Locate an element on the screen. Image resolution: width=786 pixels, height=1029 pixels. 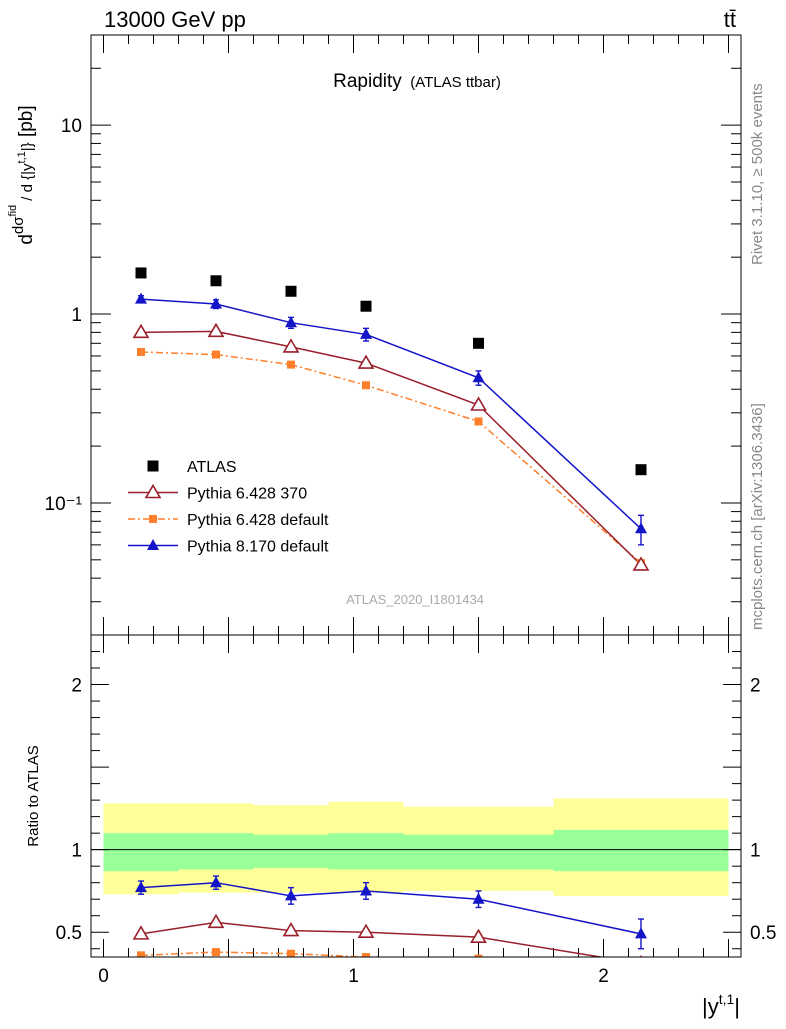
ratio-y-tick-label: 1 is located at coordinates (76, 851).